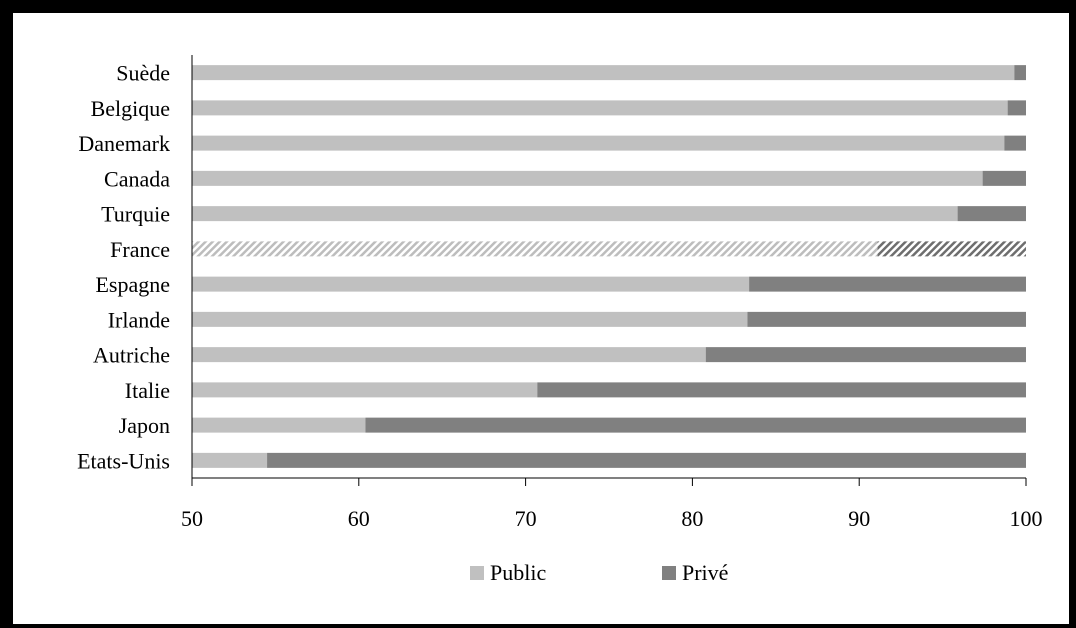 This screenshot has height=628, width=1076. I want to click on category-label-etats-unis: Etats-Unis, so click(123, 460).